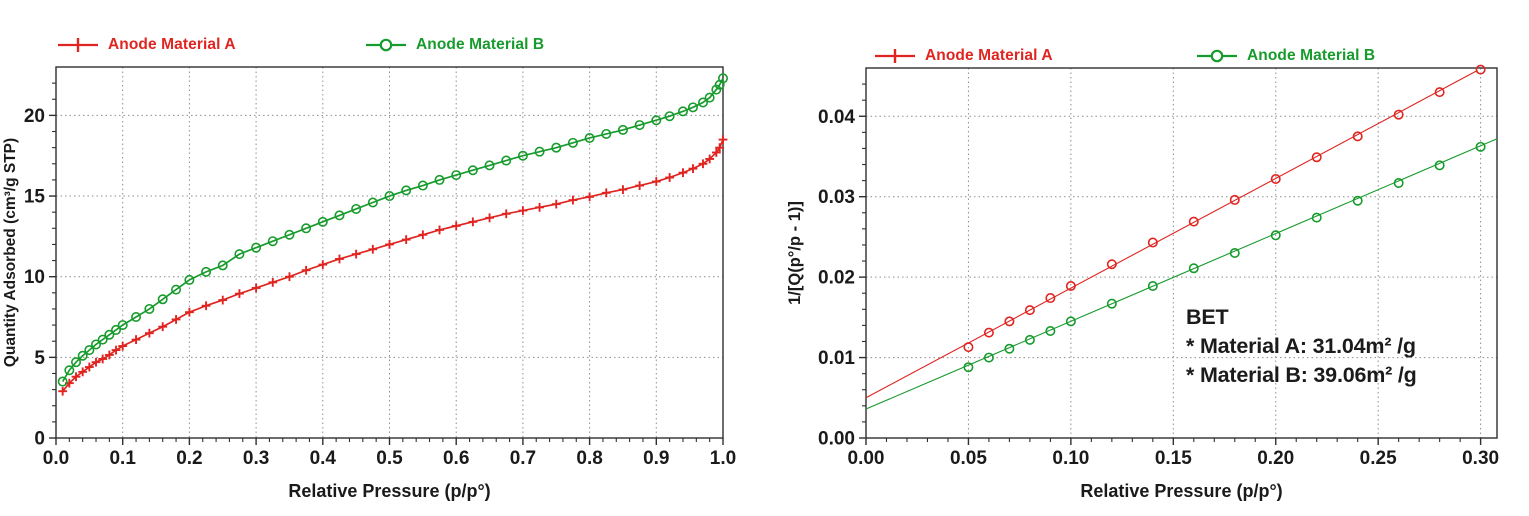  Describe the element at coordinates (1173, 458) in the screenshot. I see `x-tick-label: 0.15` at that location.